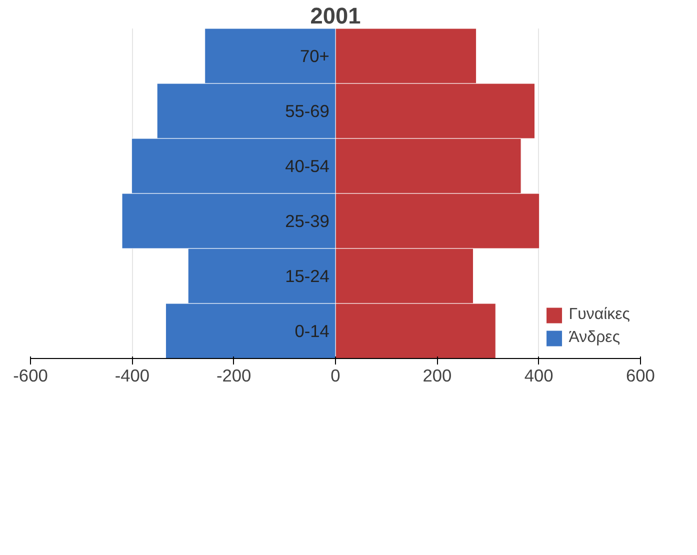 This screenshot has height=555, width=697. Describe the element at coordinates (30, 376) in the screenshot. I see `x-tick-label: -600` at that location.